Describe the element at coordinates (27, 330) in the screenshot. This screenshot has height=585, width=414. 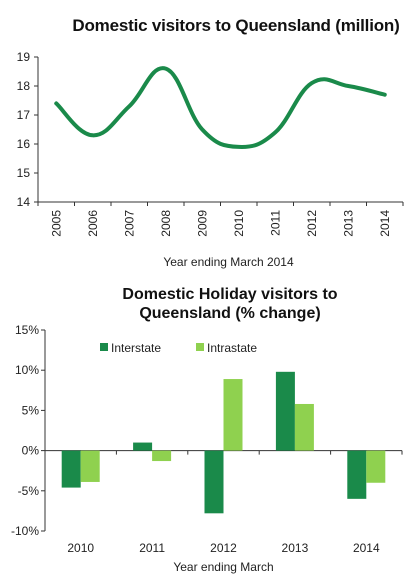
I see `bar-y-tick-label: 15%` at that location.